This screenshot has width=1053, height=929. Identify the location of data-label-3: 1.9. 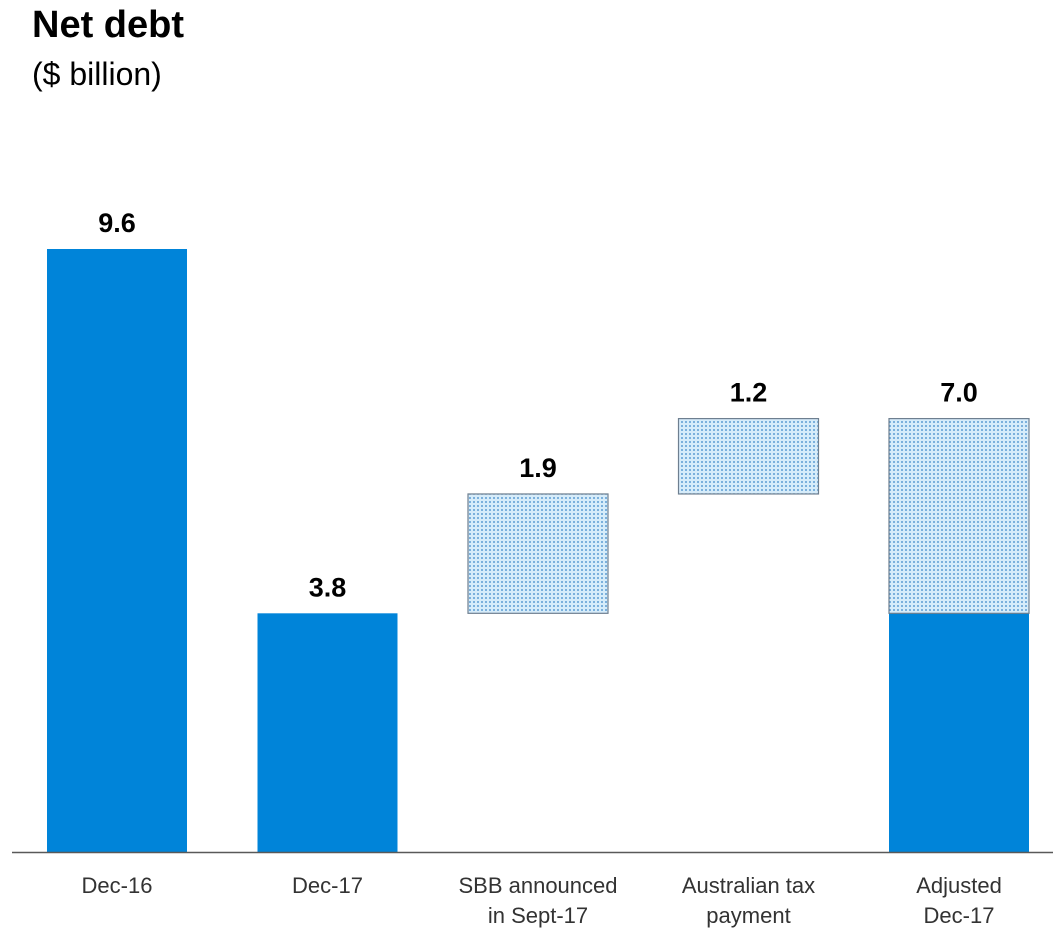
(538, 468).